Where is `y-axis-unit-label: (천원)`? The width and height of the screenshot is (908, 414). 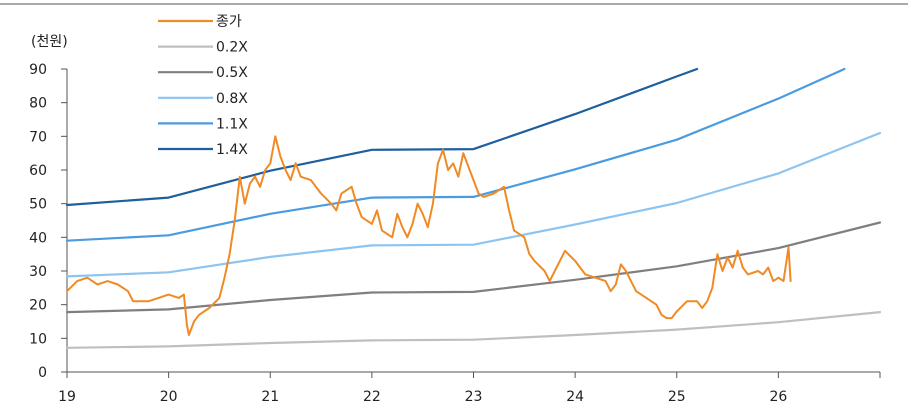
y-axis-unit-label: (천원) is located at coordinates (49, 42).